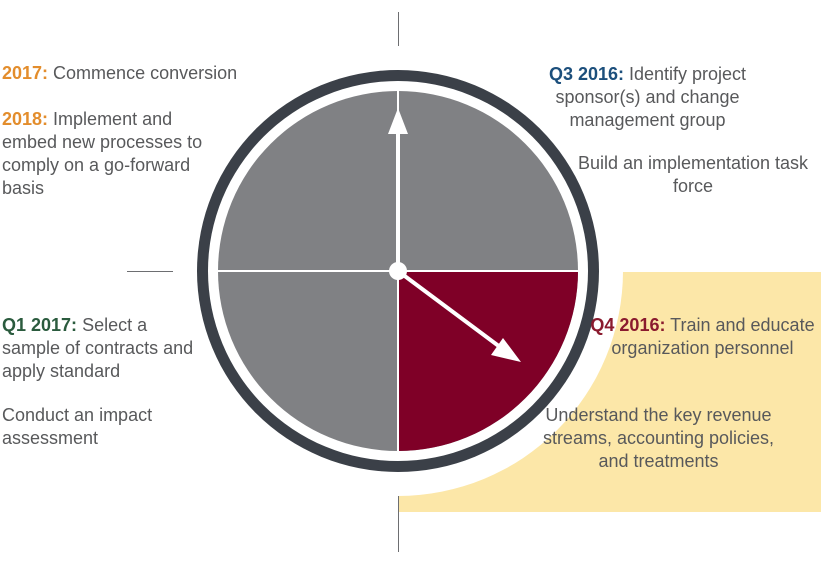  What do you see at coordinates (449, 309) in the screenshot?
I see `clock-hand-short` at bounding box center [449, 309].